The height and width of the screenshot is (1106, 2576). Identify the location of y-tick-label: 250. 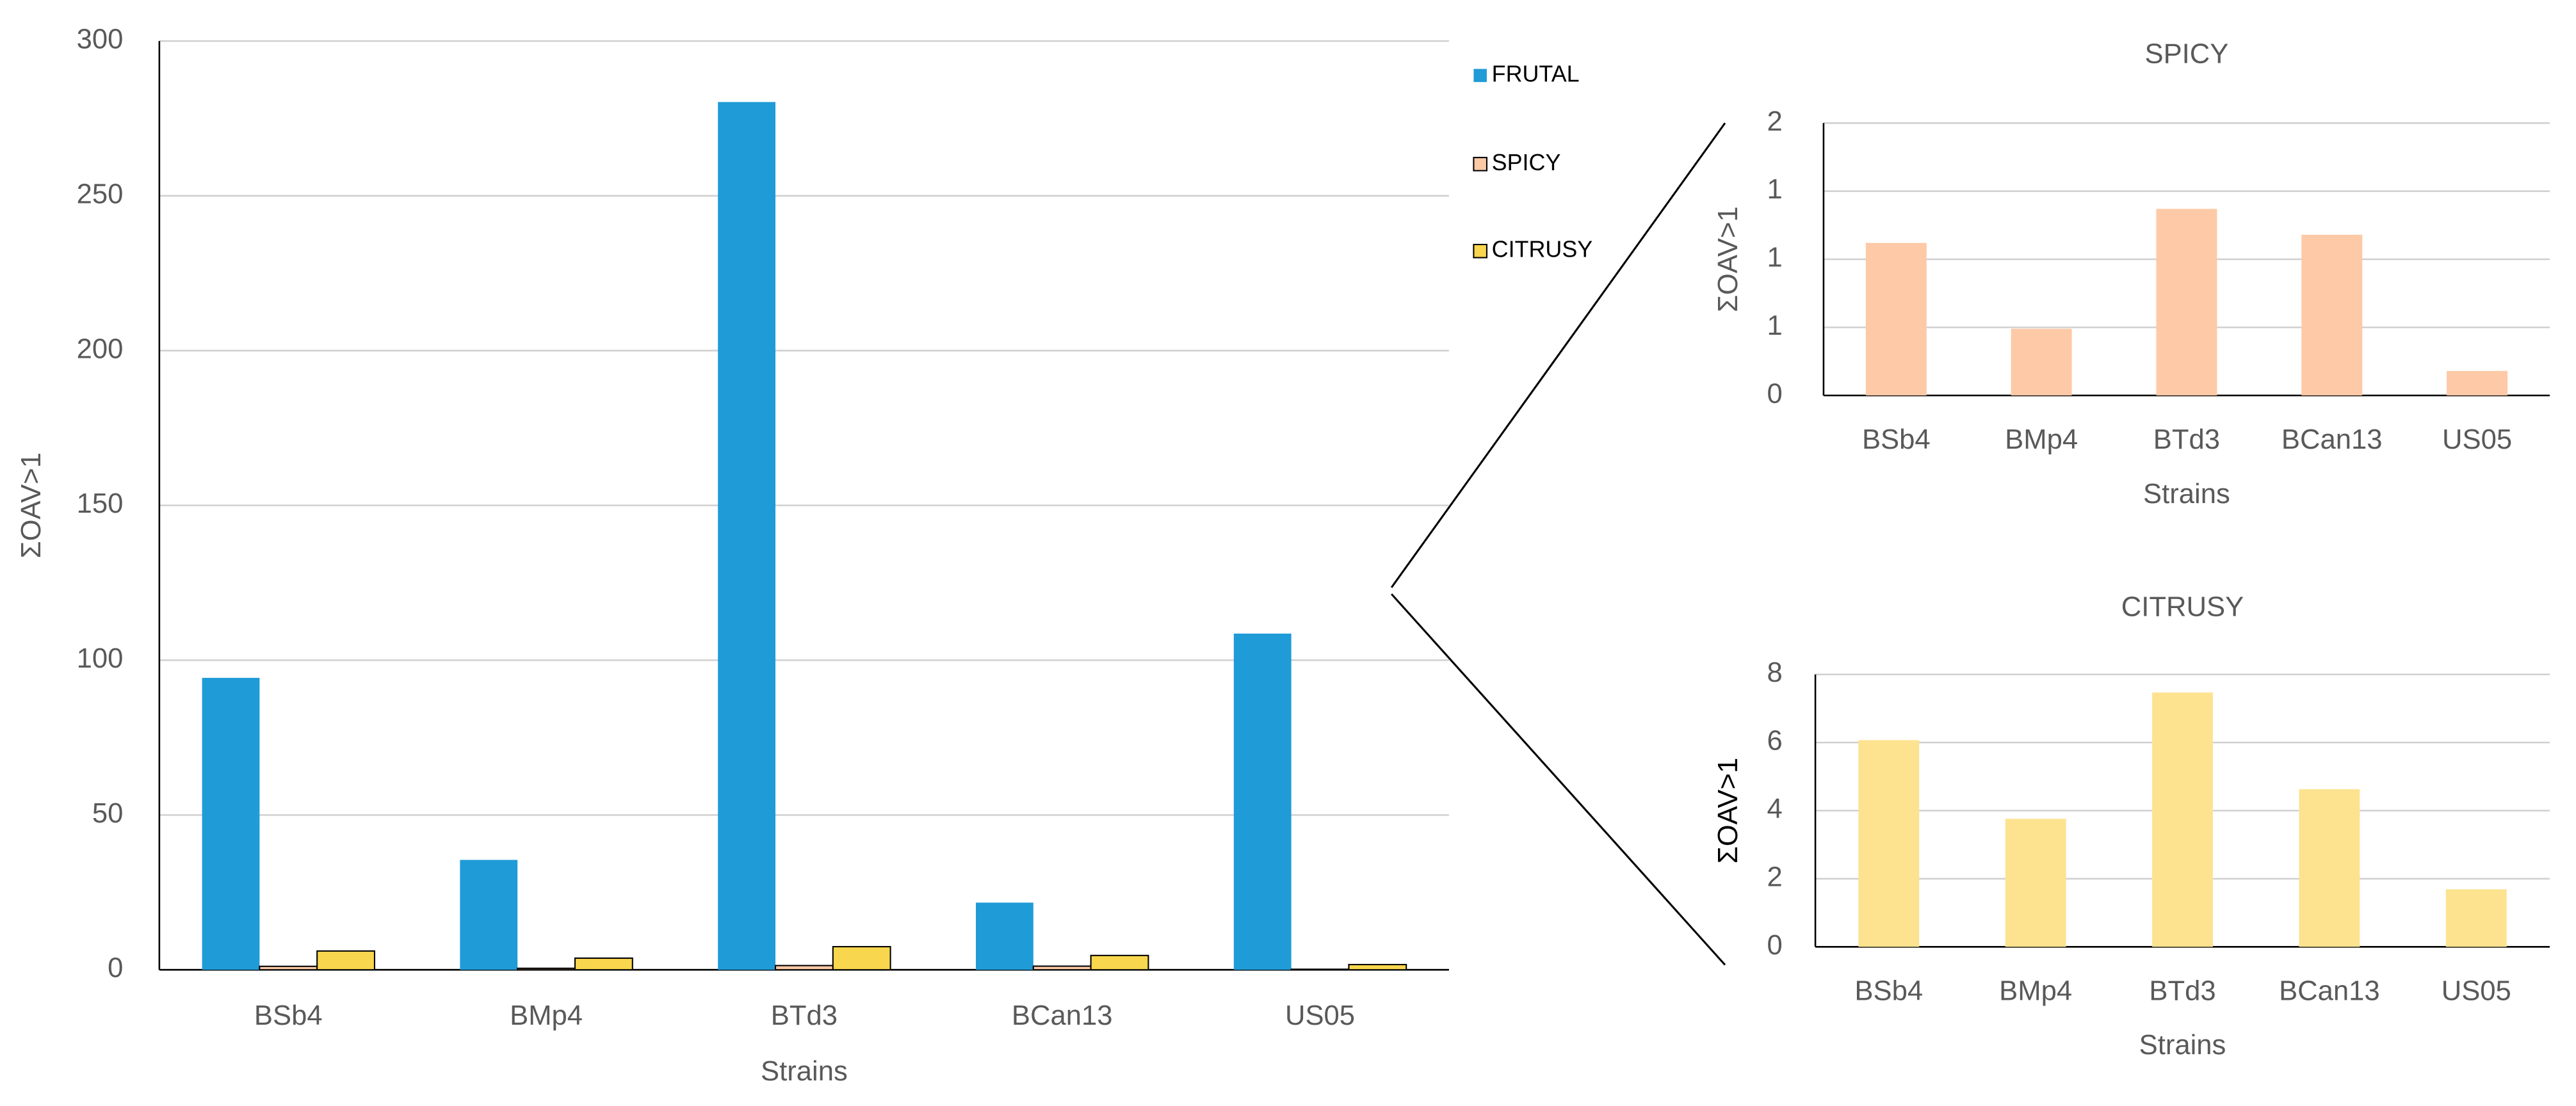
(100, 194).